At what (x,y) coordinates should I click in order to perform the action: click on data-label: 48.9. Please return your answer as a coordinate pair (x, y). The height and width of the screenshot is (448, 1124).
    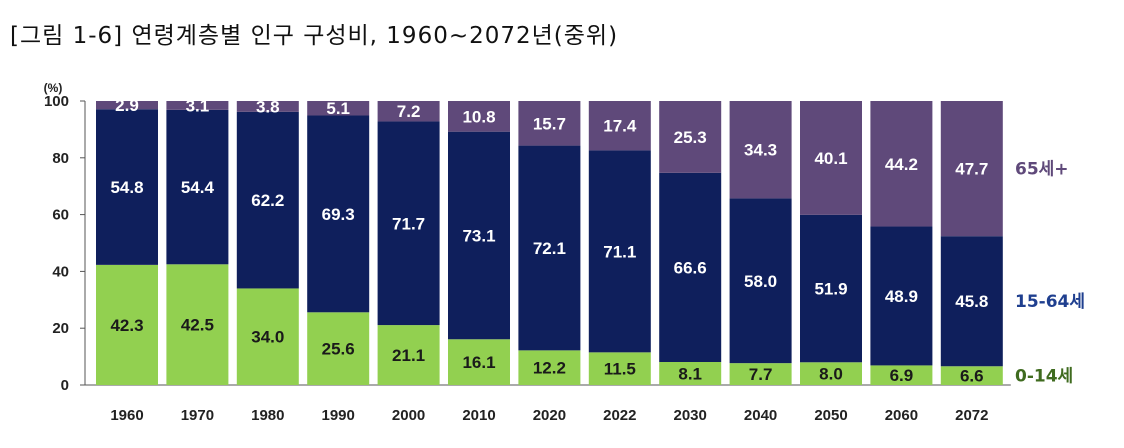
    Looking at the image, I should click on (901, 296).